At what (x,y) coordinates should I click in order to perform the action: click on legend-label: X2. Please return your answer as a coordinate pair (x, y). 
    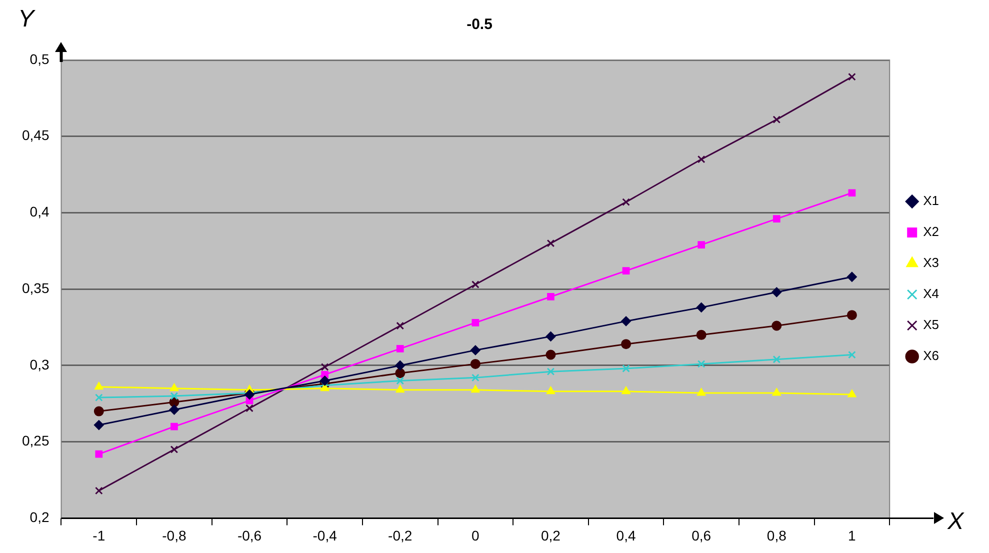
    Looking at the image, I should click on (931, 232).